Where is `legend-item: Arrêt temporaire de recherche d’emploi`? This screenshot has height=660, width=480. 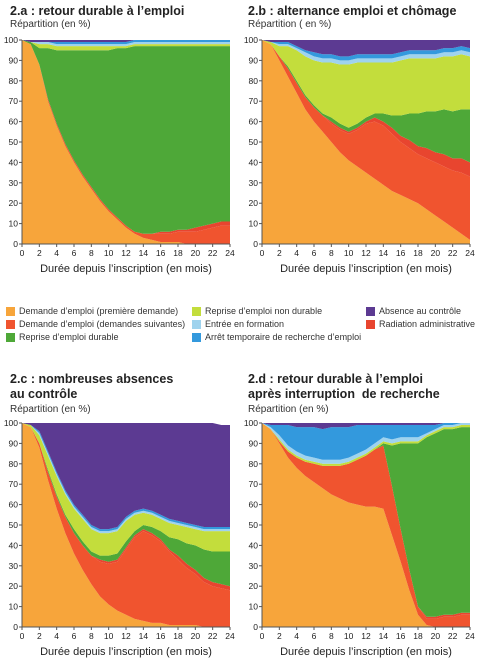
legend-item: Arrêt temporaire de recherche d’emploi is located at coordinates (276, 337).